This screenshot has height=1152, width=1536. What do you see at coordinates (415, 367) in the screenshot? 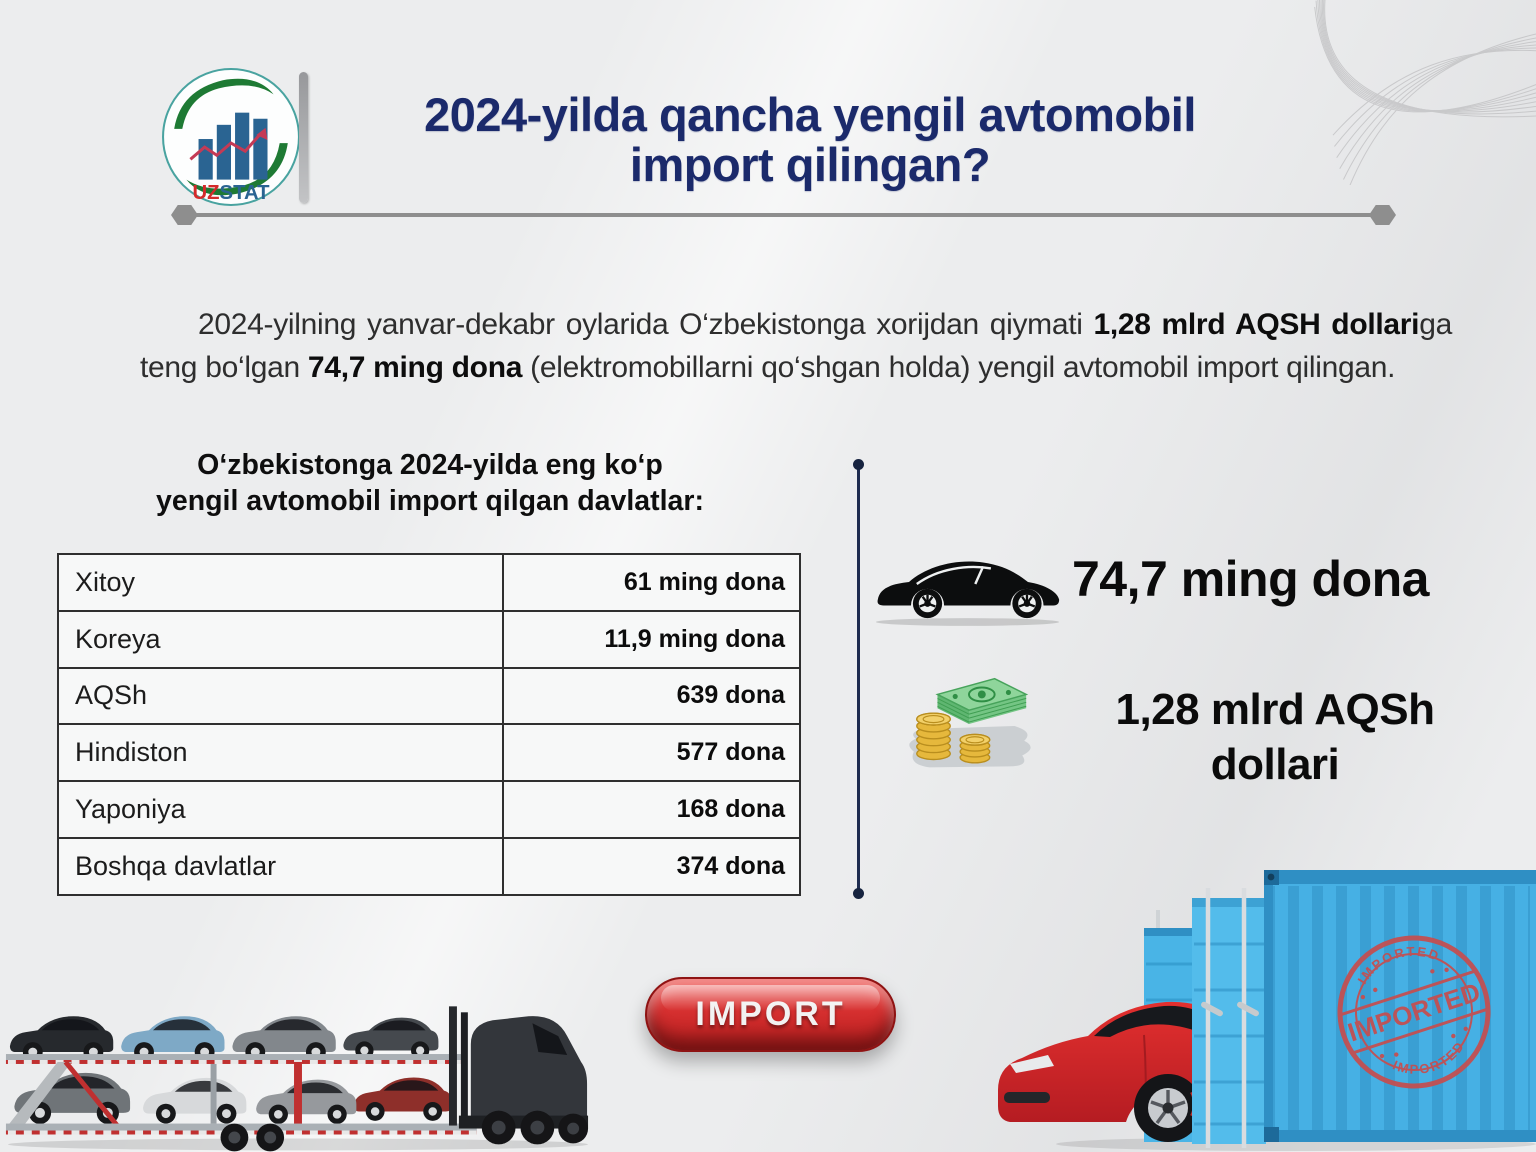
I see `intro-bold-count: 74,7 ming dona` at bounding box center [415, 367].